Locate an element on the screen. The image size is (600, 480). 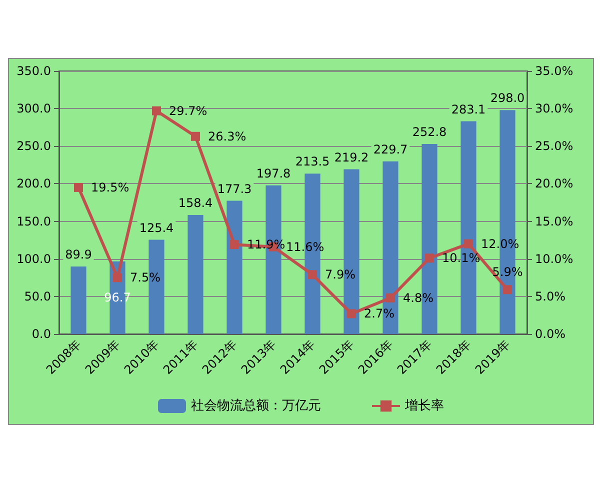
y-tick-label: 50.0 is located at coordinates (37, 296).